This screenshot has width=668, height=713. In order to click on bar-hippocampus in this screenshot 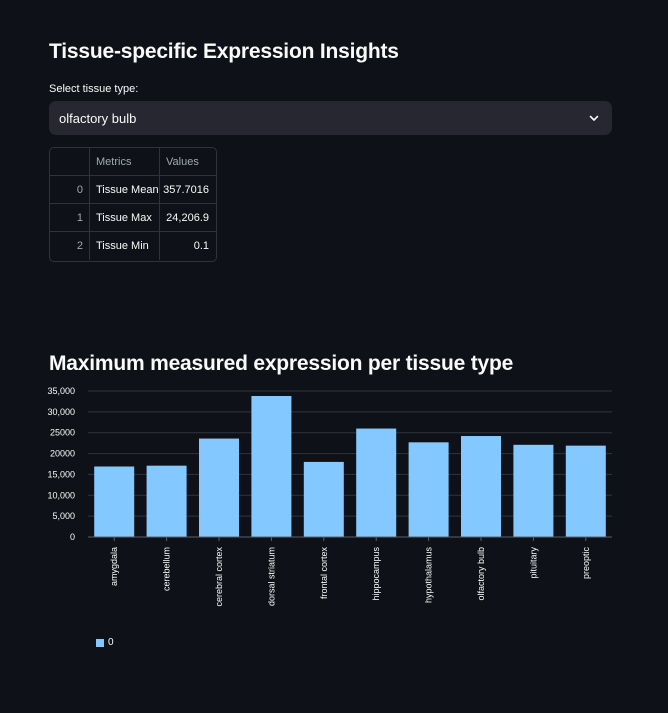, I will do `click(376, 482)`.